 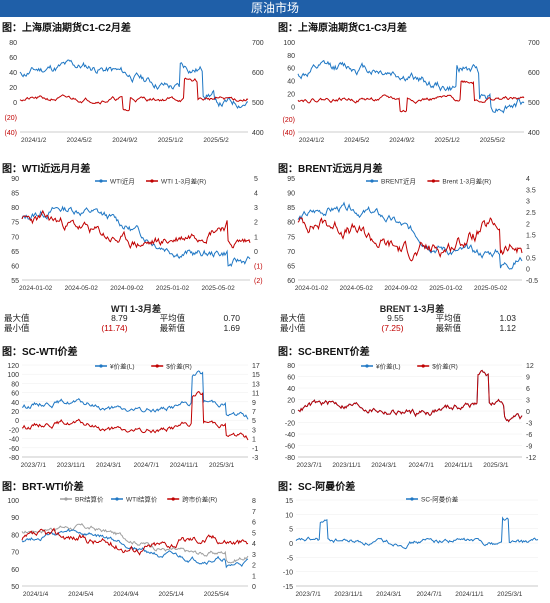 I want to click on y-tick-label-left: 75, so click(x=15, y=223).